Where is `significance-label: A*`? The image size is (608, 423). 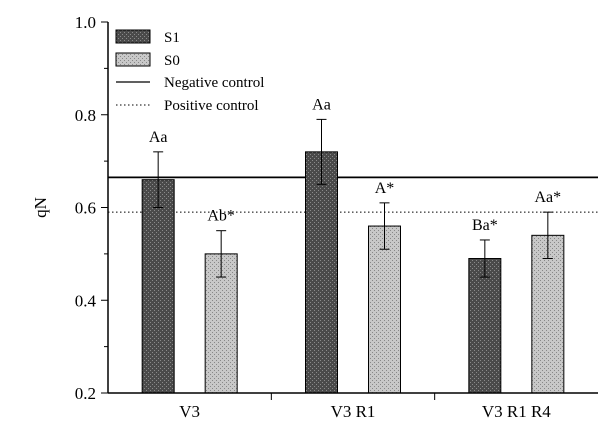 significance-label: A* is located at coordinates (385, 188).